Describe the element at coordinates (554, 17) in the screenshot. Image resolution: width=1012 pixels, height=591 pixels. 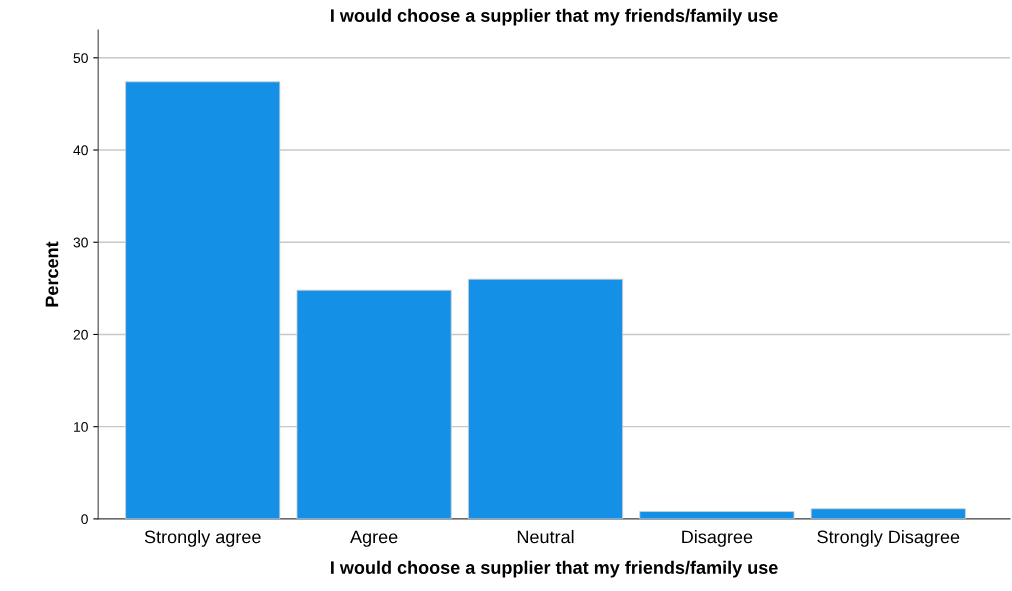
I see `chart-title: I would choose a supplier that my friends/family use` at that location.